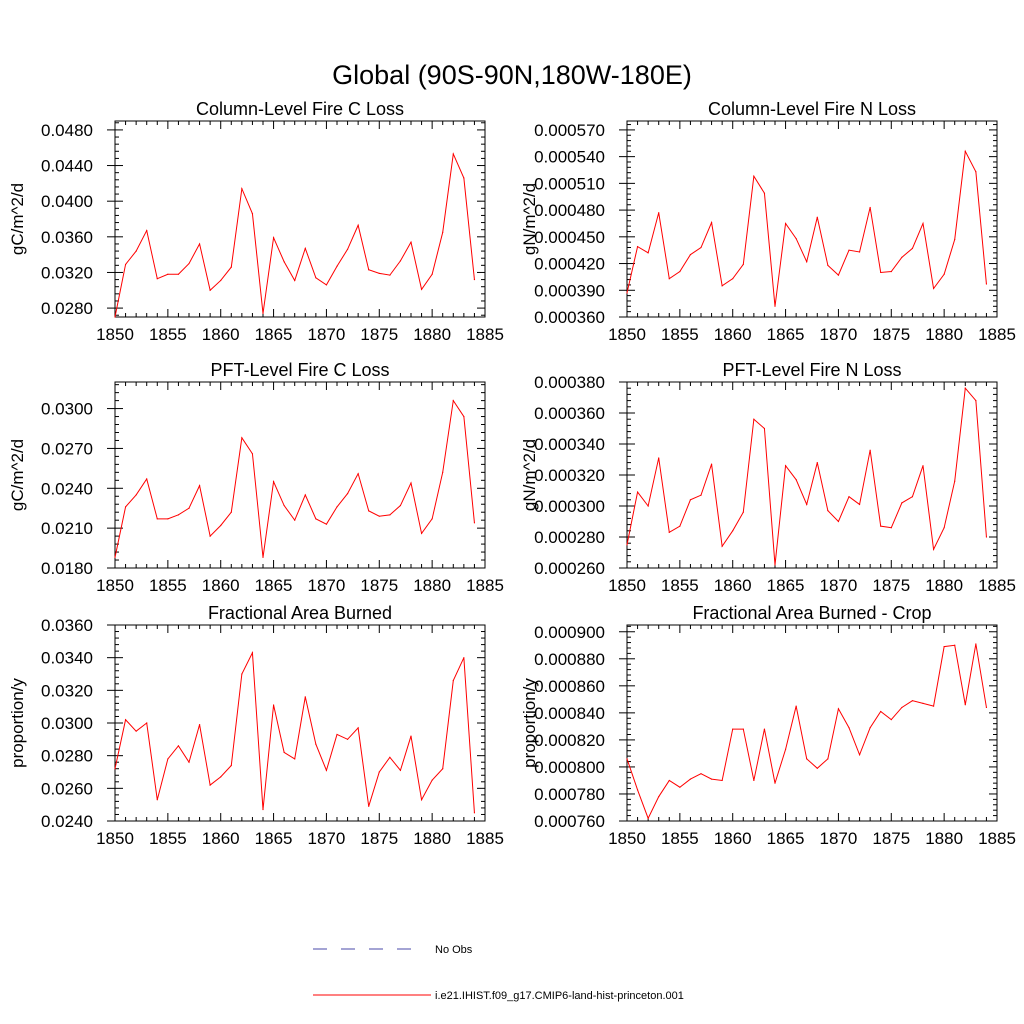 This screenshot has height=1024, width=1024. What do you see at coordinates (67, 756) in the screenshot?
I see `y-tick-label: 0.0280` at bounding box center [67, 756].